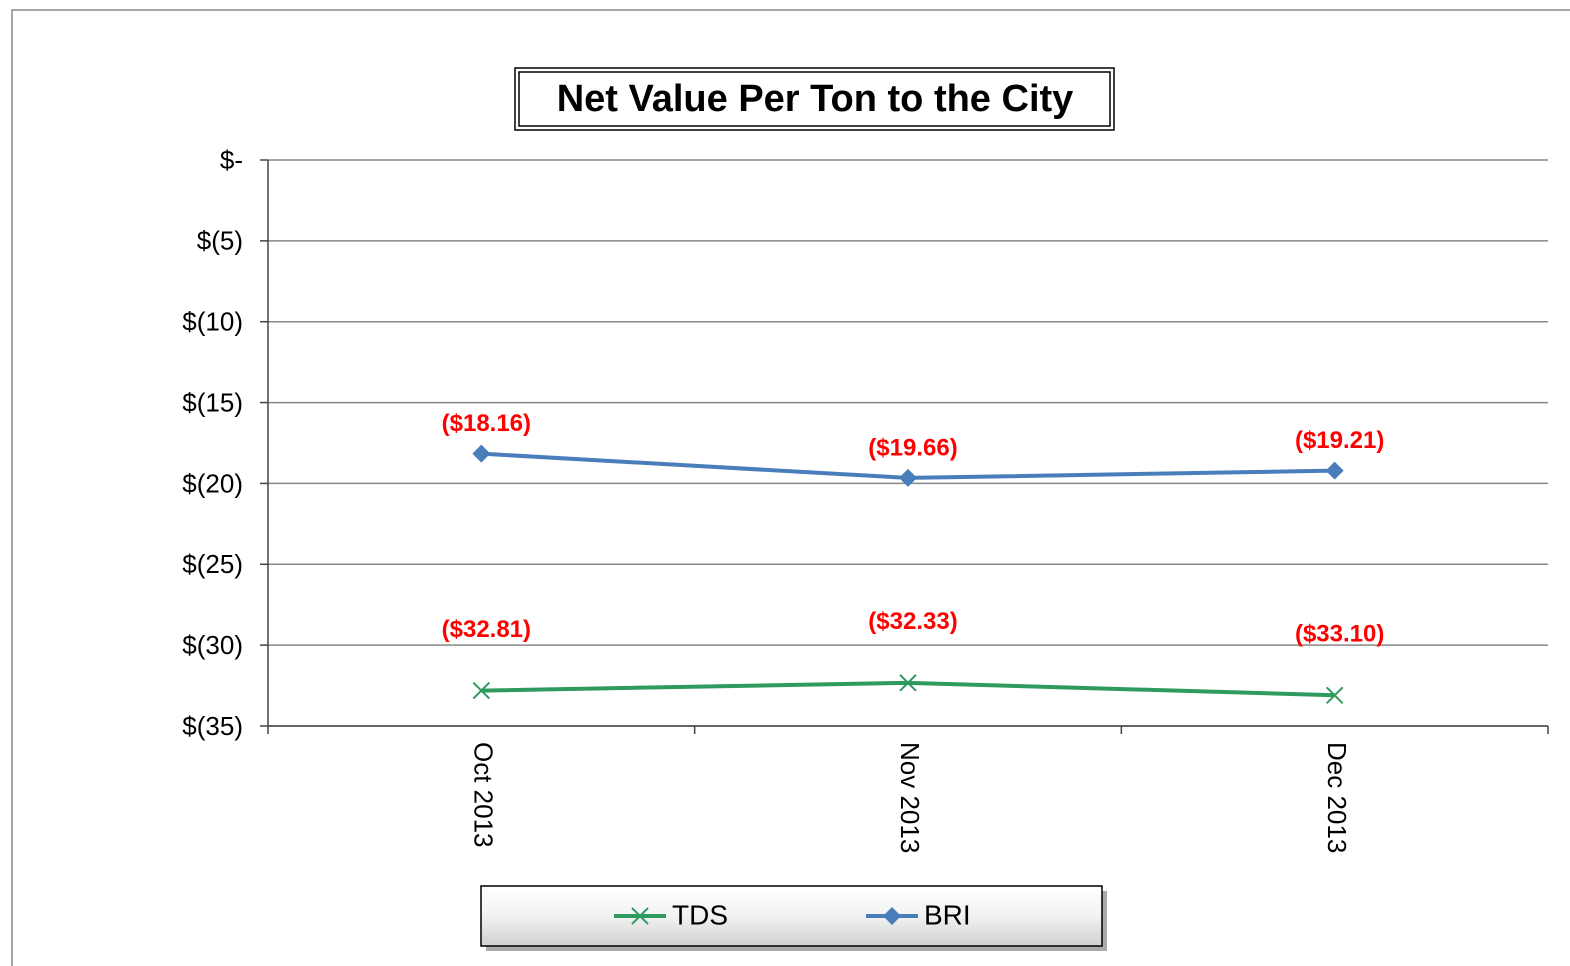  Describe the element at coordinates (912, 621) in the screenshot. I see `value-label: ($32.33)` at that location.